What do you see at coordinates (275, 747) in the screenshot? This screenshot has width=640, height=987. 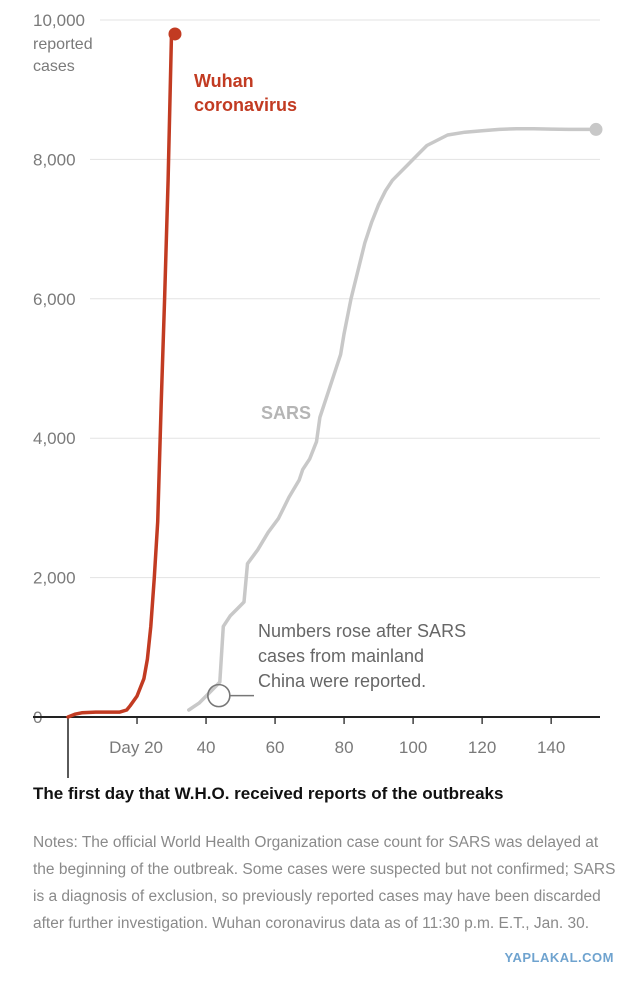 I see `x-tick-label: 60` at bounding box center [275, 747].